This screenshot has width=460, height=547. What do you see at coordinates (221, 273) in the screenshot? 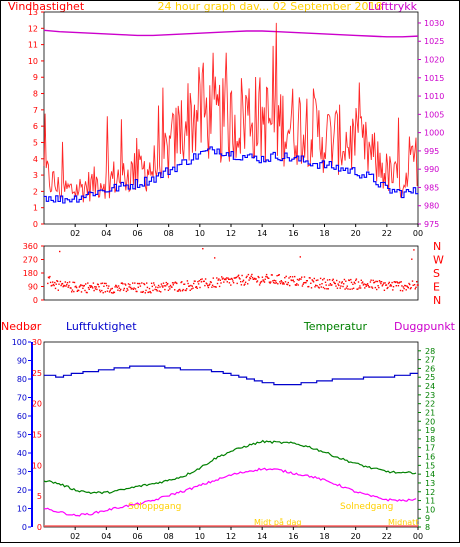
I see `wind-direction-panel: 0 90 180 270 360` at bounding box center [221, 273].